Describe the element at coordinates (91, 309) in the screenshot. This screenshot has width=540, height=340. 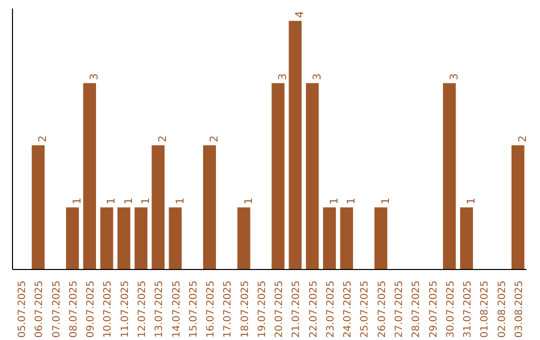
I see `x-tick-label: 09.07.2025` at that location.